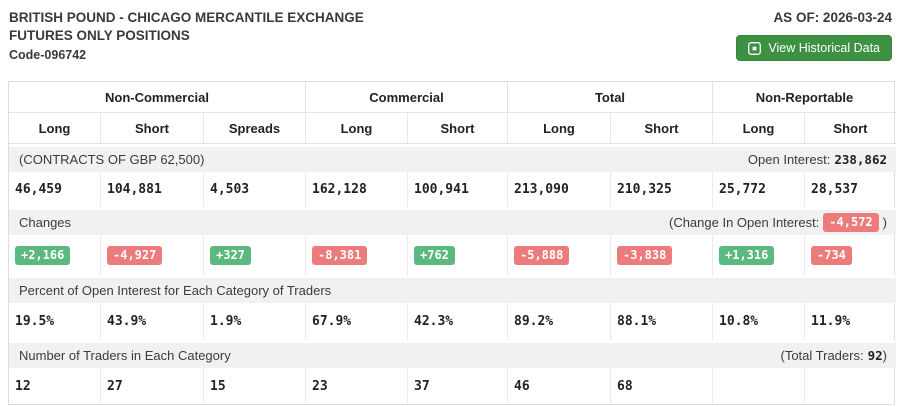  What do you see at coordinates (559, 189) in the screenshot?
I see `table-cell: 213,090` at bounding box center [559, 189].